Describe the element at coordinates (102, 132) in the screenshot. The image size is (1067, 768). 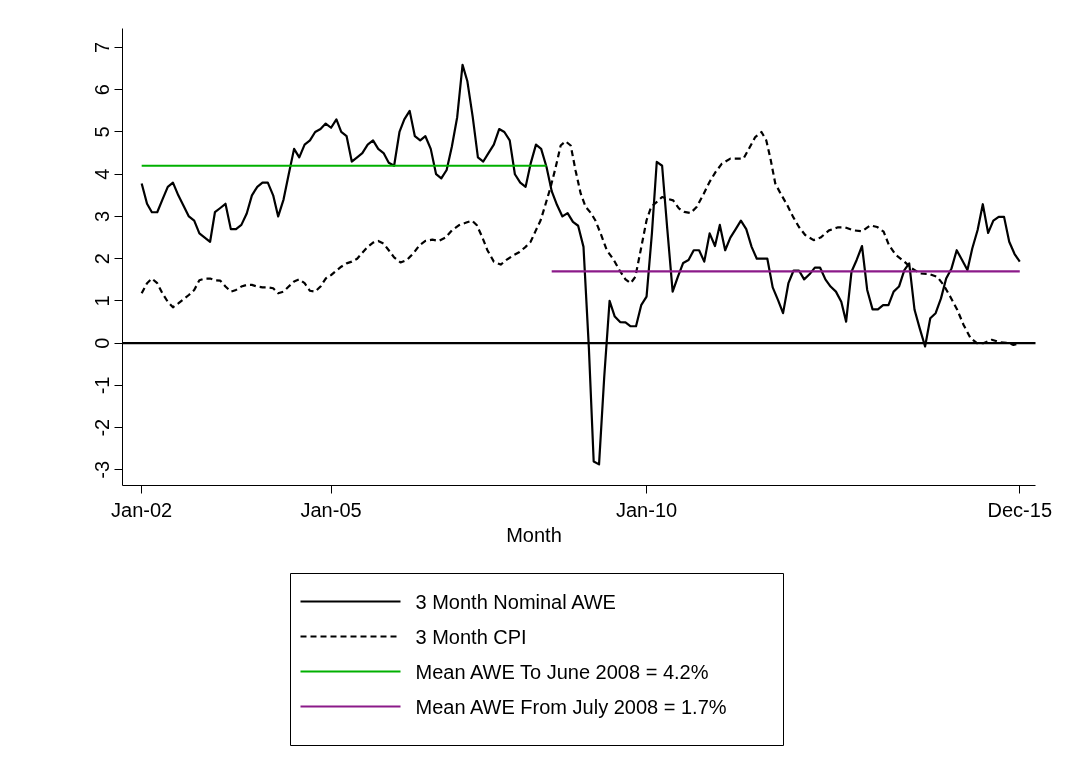
I see `y-tick-label: 5` at that location.